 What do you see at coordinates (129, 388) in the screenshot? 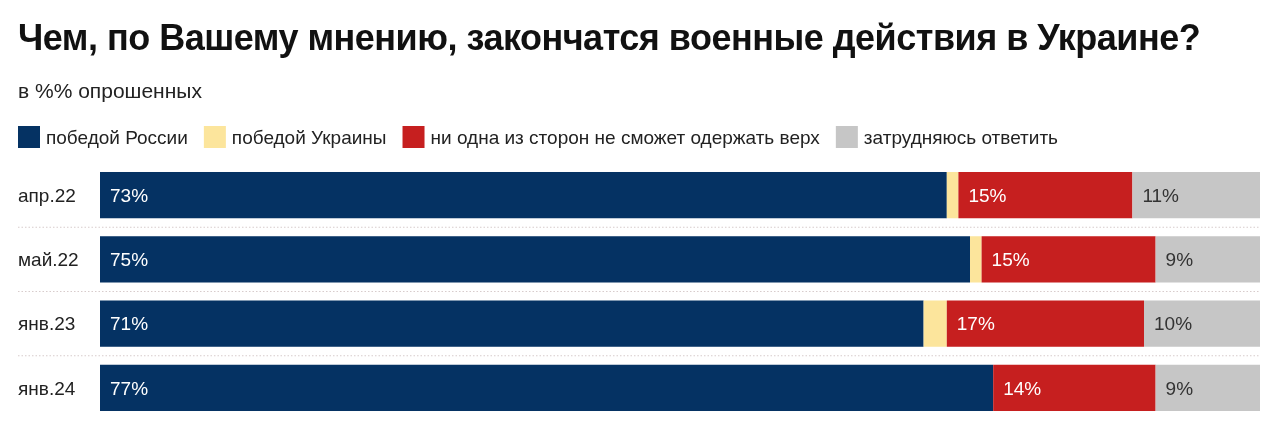
I see `data-label: 77%` at bounding box center [129, 388].